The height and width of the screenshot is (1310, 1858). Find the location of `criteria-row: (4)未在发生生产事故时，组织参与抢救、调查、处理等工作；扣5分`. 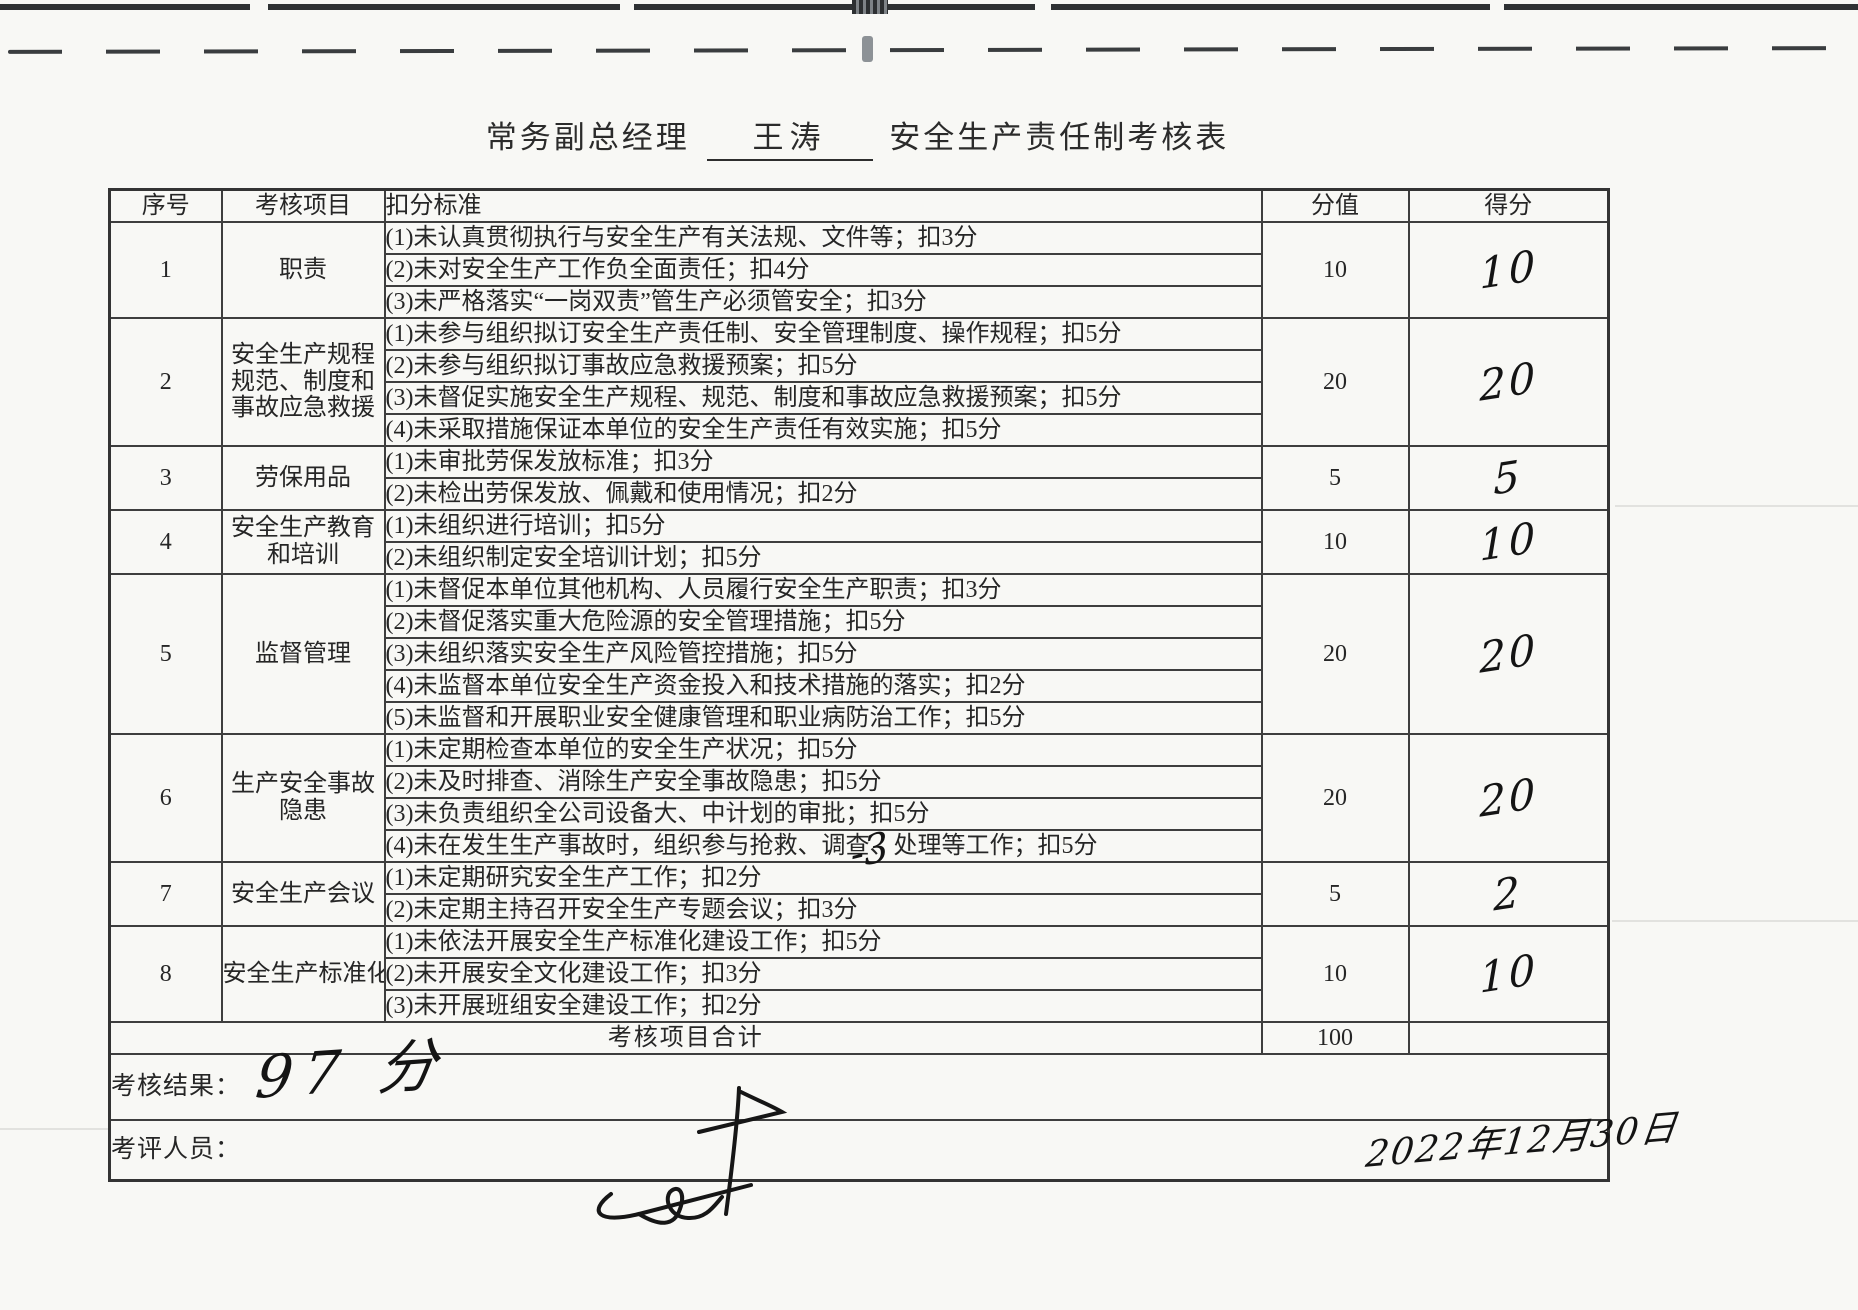

criteria-row: (4)未在发生生产事故时，组织参与抢救、调查、处理等工作；扣5分 is located at coordinates (859, 846).